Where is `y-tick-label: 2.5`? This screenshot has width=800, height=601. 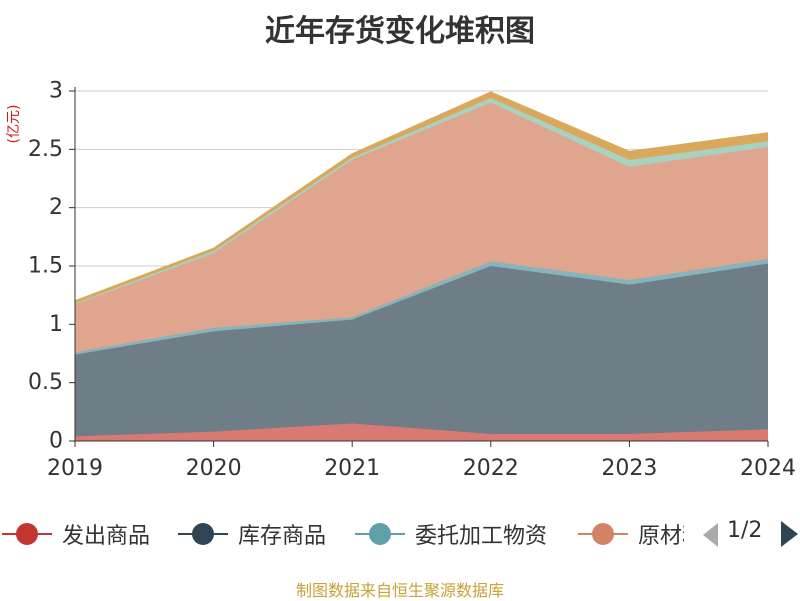 y-tick-label: 2.5 is located at coordinates (45, 149).